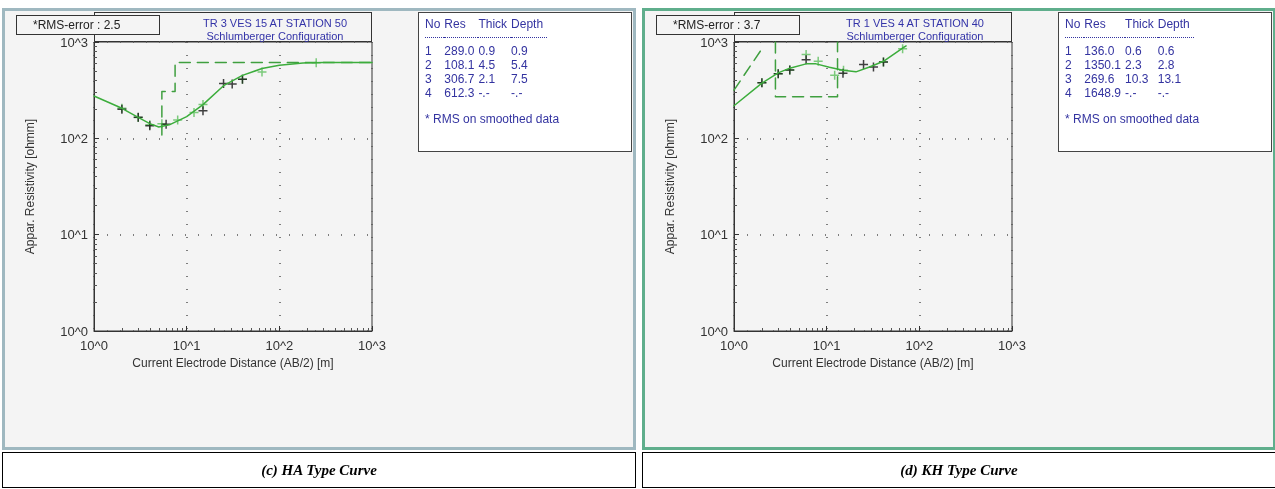  I want to click on text: 3 306.7 2.1 7.5, so click(476, 79).